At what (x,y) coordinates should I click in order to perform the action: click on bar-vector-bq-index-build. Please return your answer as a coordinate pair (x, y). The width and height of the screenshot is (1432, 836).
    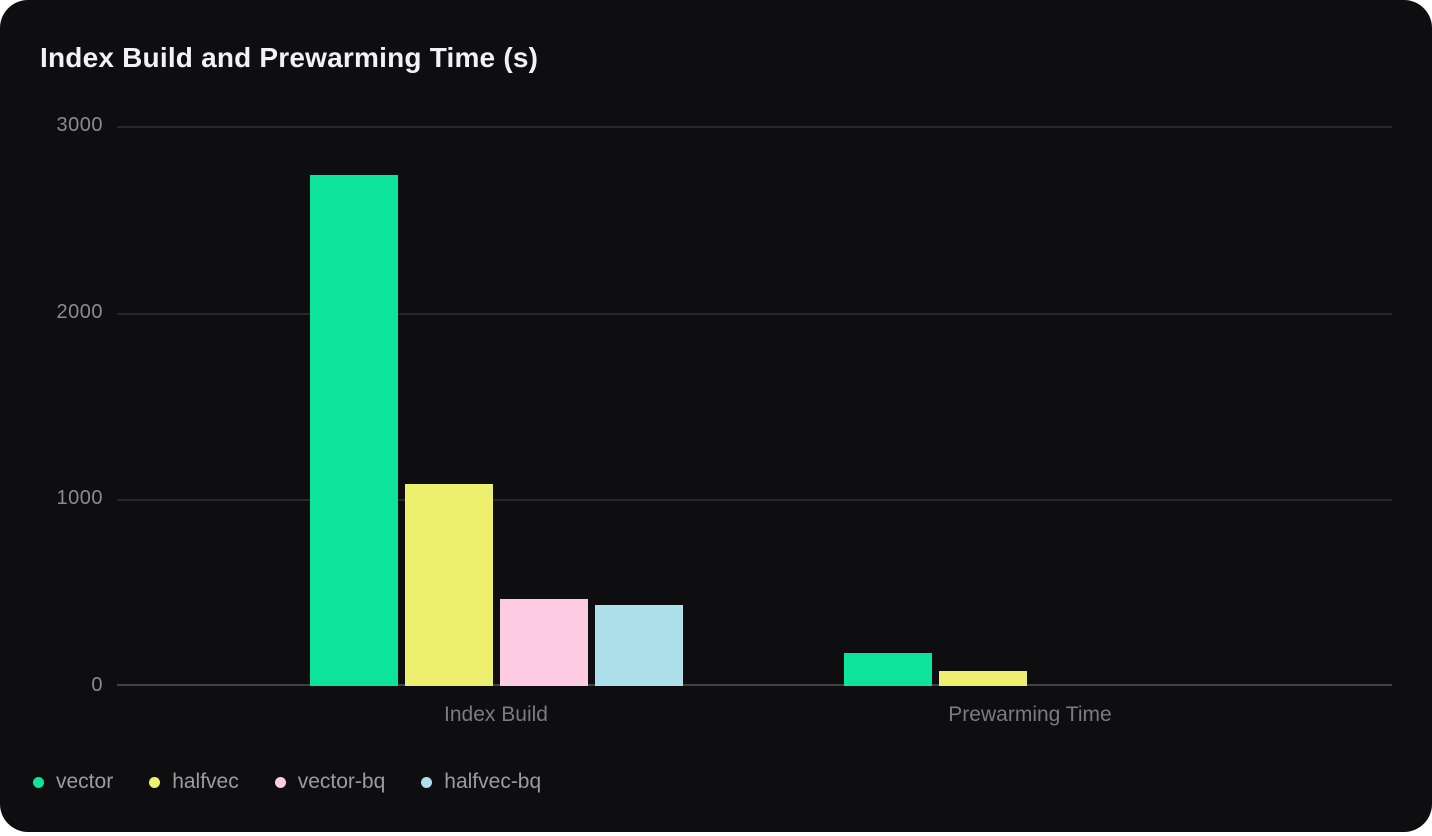
    Looking at the image, I should click on (543, 642).